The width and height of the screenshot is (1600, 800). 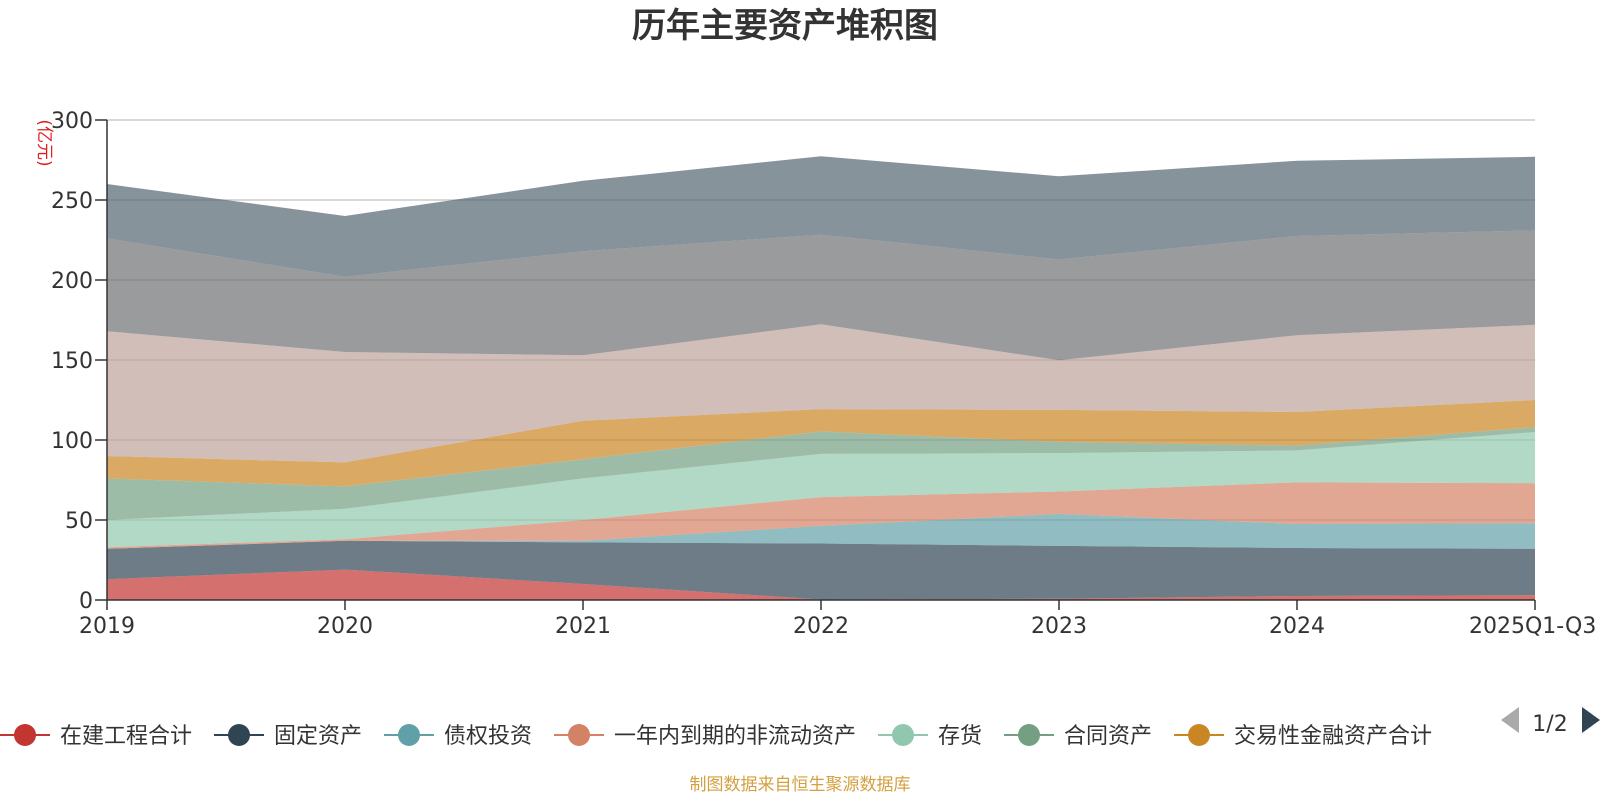 I want to click on area-其他非流动资产, so click(x=821, y=295).